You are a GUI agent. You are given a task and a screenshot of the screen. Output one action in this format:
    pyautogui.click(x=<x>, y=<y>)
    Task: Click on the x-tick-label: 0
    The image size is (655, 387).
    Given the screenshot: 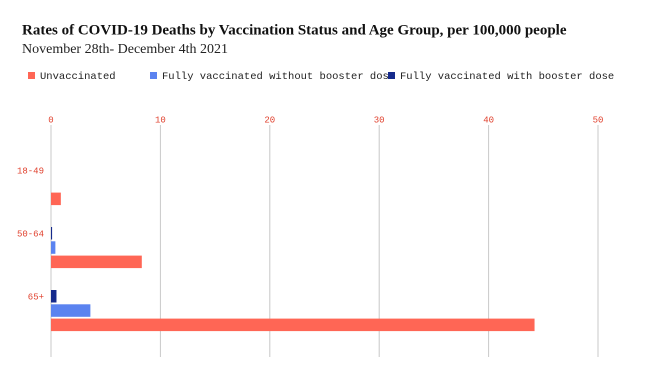 What is the action you would take?
    pyautogui.click(x=50, y=120)
    